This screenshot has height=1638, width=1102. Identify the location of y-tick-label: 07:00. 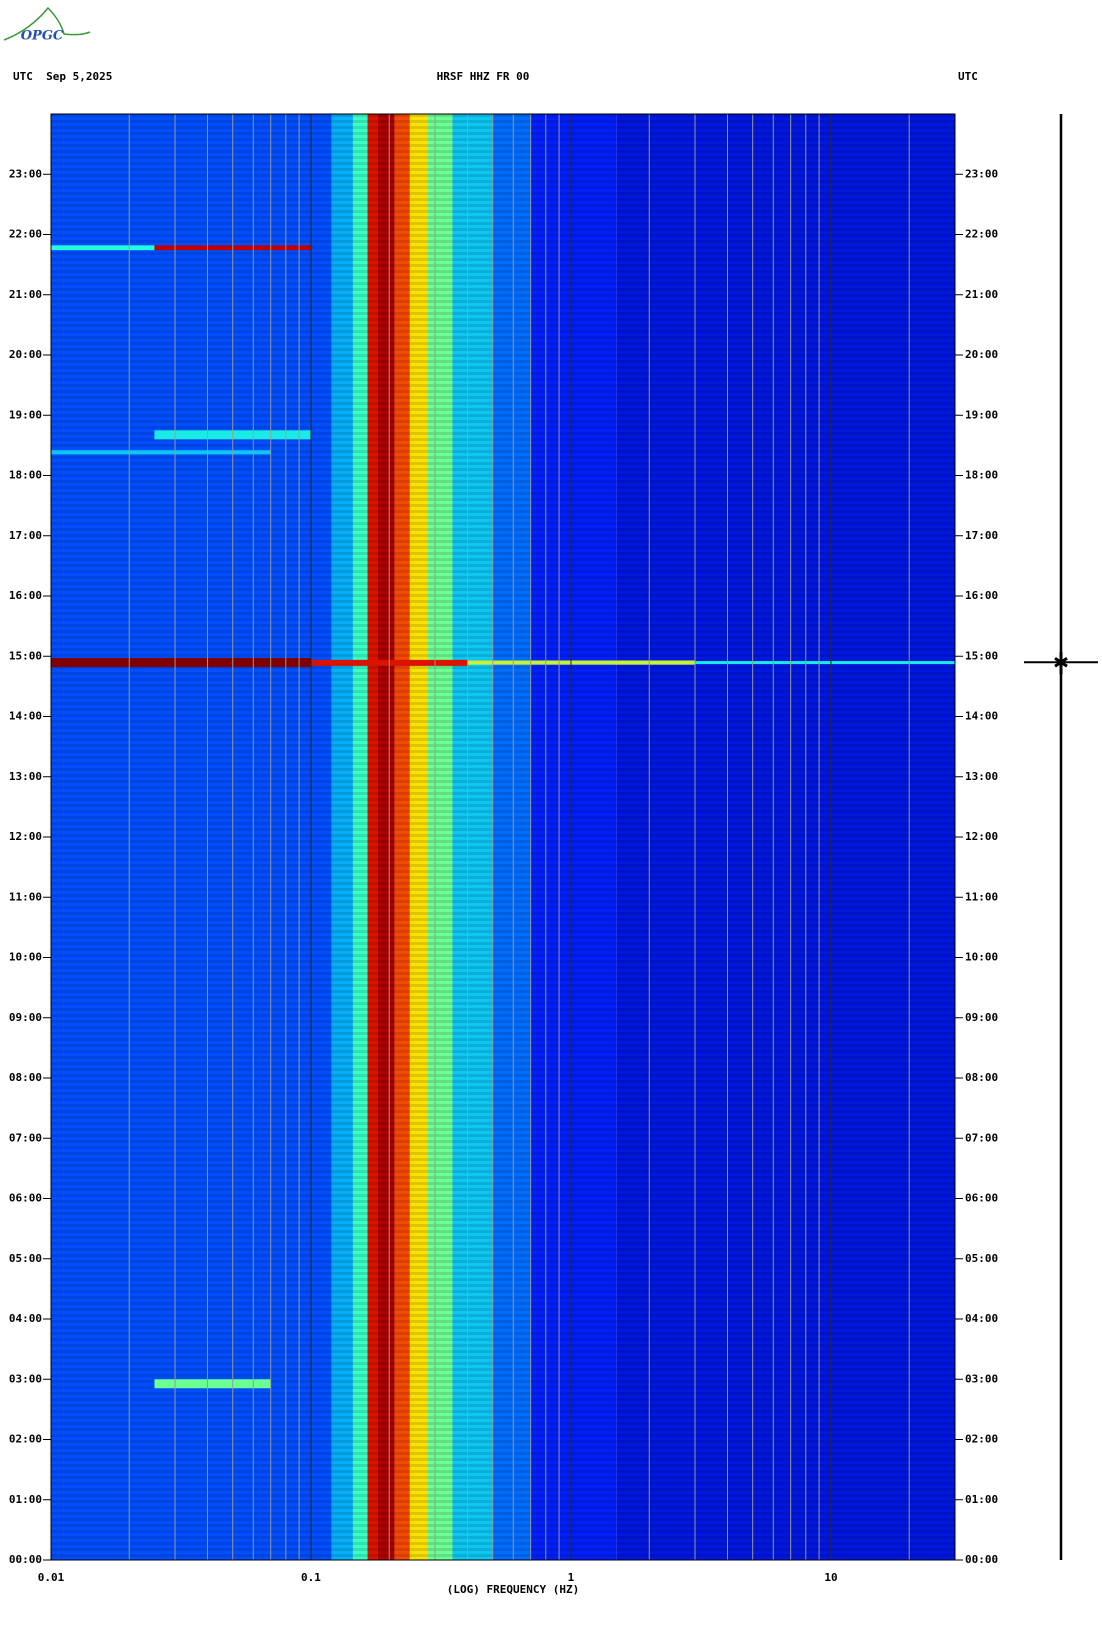
(25, 1137).